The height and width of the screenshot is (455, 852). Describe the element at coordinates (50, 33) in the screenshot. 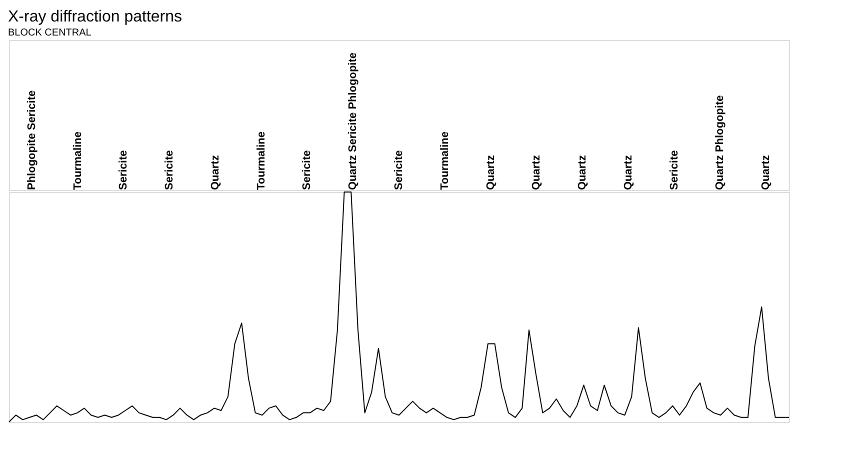

I see `chart-subtitle: BLOCK CENTRAL` at that location.